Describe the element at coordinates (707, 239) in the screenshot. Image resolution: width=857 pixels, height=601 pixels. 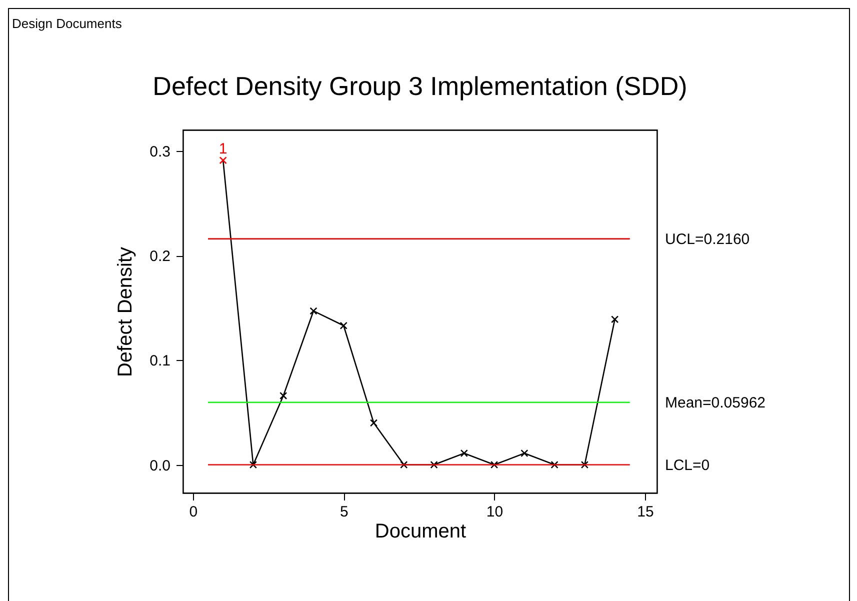
I see `ref-line-label: UCL=0.2160` at that location.